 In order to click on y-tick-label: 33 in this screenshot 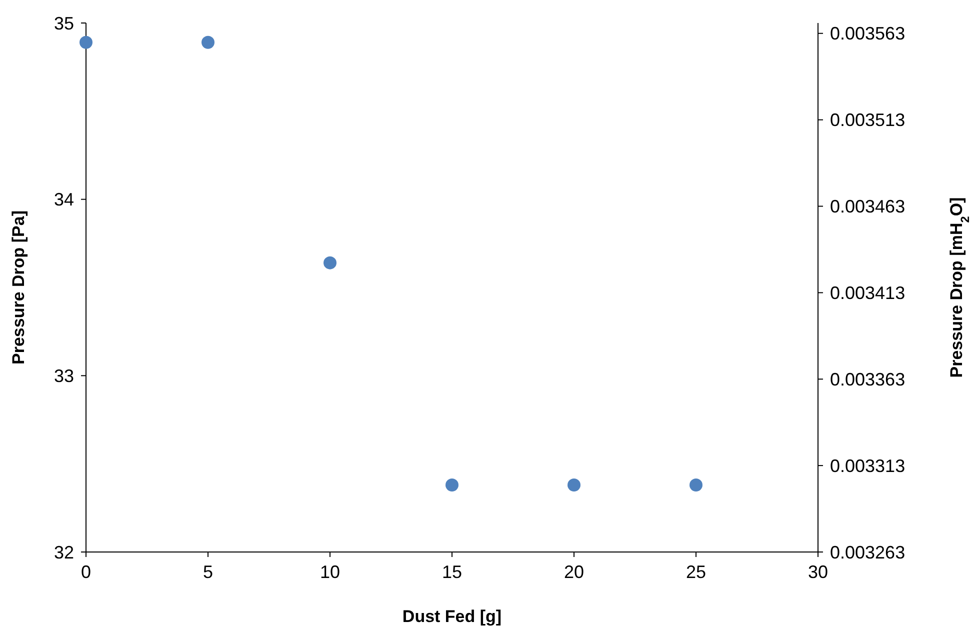, I will do `click(64, 376)`.